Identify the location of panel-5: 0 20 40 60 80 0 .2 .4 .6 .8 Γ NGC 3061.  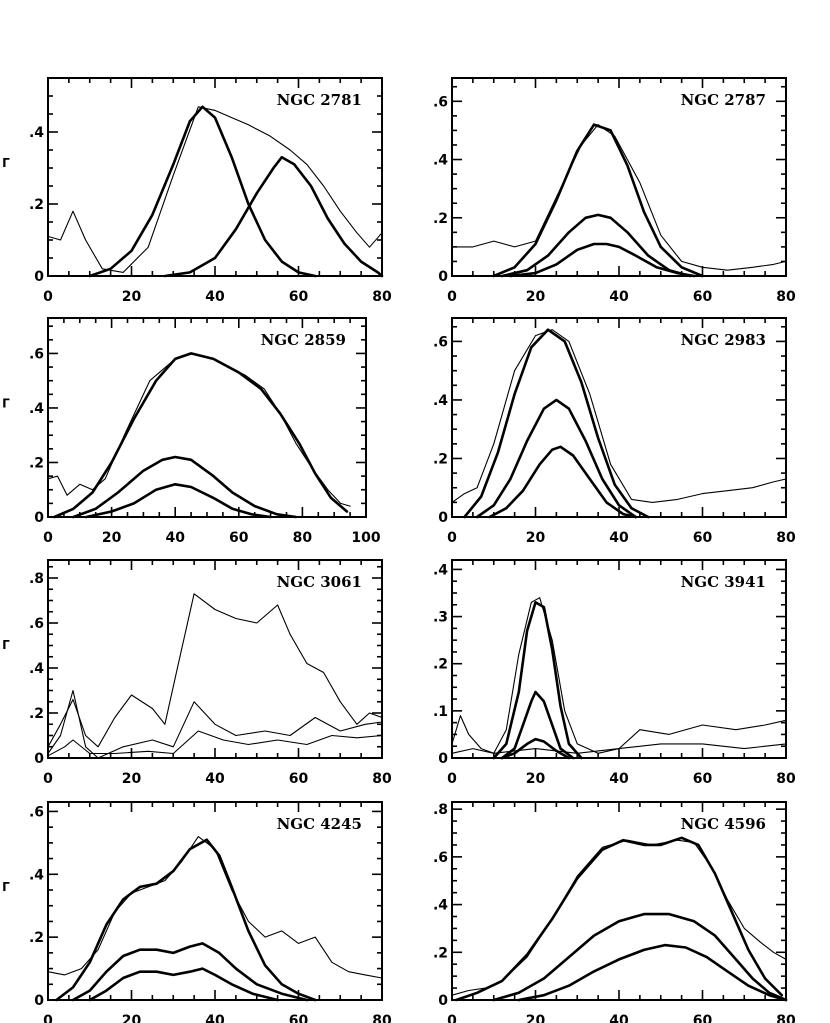
(197, 673).